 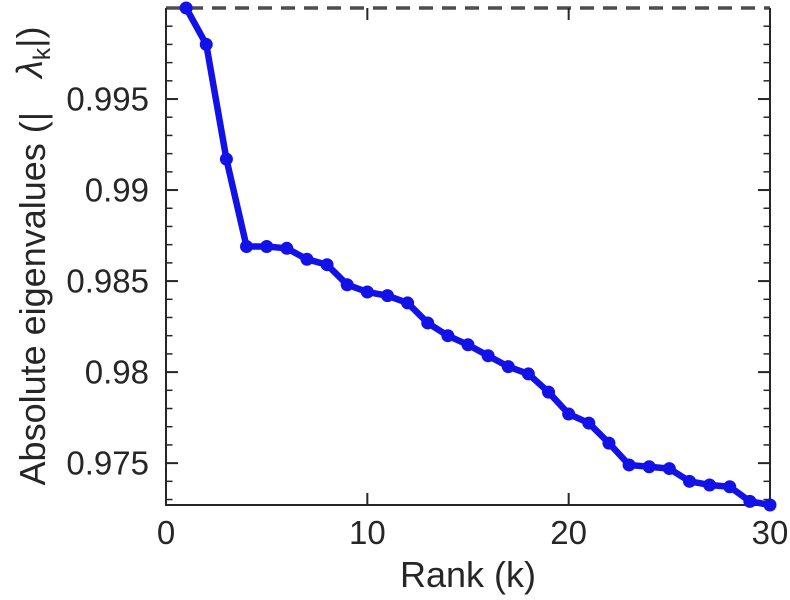 I want to click on y-tick-label: 0.995, so click(x=107, y=99).